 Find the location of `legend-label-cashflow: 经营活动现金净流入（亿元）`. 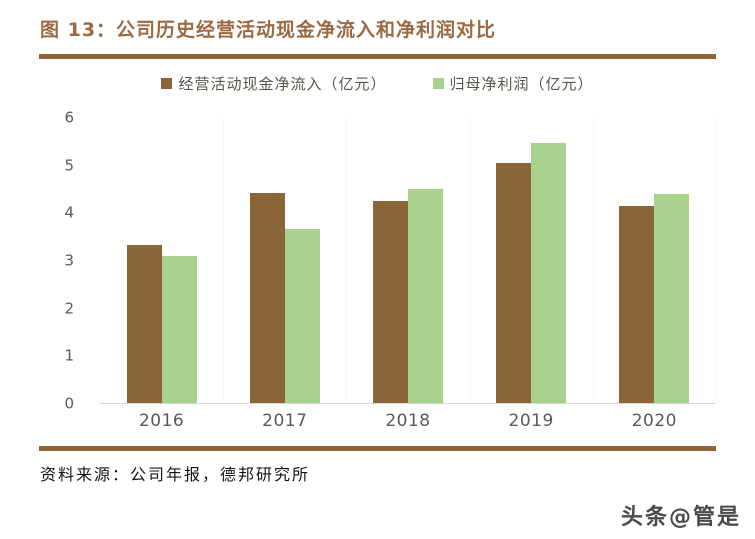

legend-label-cashflow: 经营活动现金净流入（亿元） is located at coordinates (282, 84).